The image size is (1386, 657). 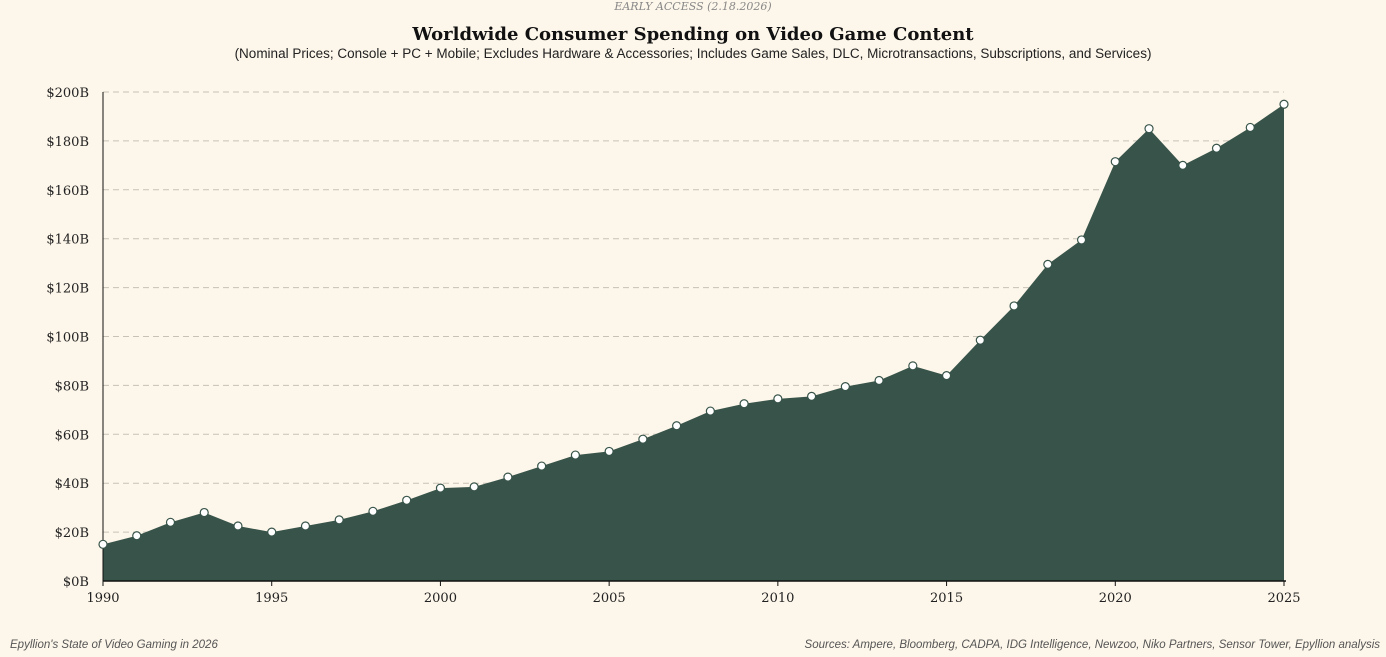 What do you see at coordinates (67, 142) in the screenshot?
I see `y-tick-label: $180B` at bounding box center [67, 142].